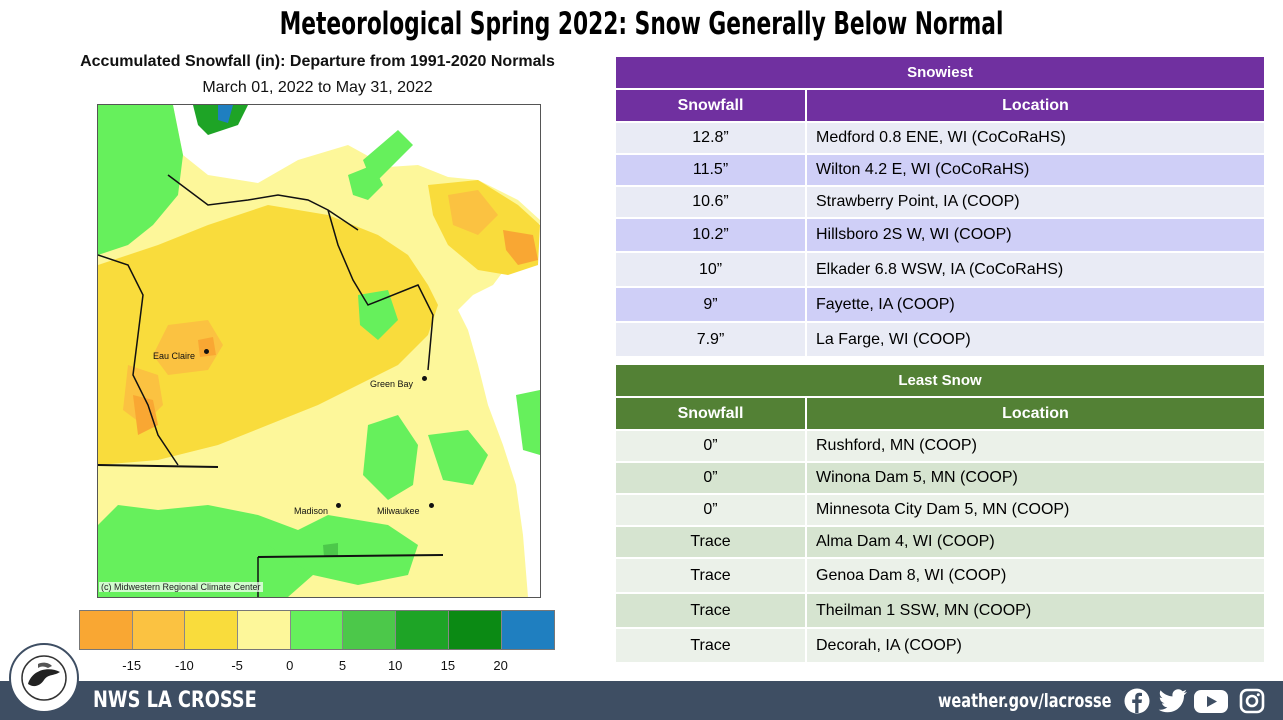  I want to click on map-date-range: March 01, 2022 to May 31, 2022, so click(317, 87).